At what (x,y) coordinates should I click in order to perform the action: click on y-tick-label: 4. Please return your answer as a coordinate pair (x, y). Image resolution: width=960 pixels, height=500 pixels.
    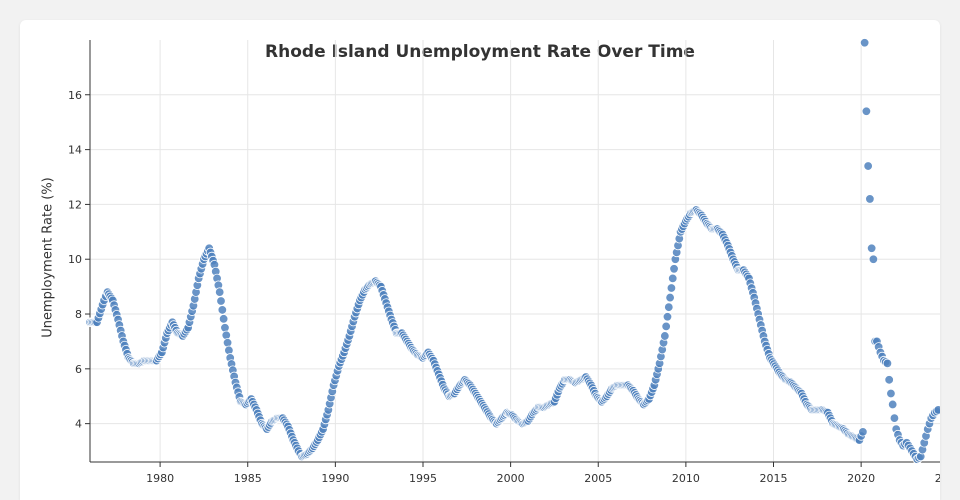
    Looking at the image, I should click on (78, 424).